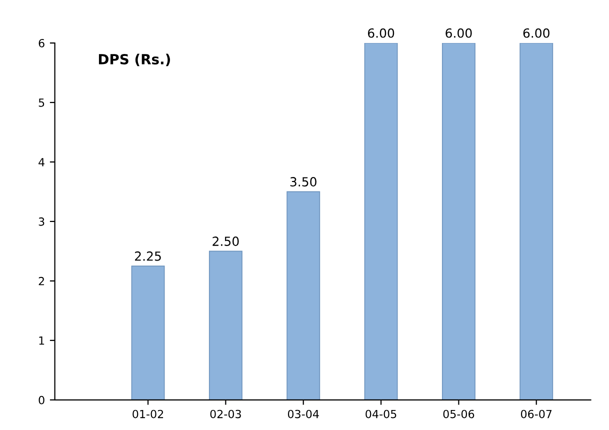 The width and height of the screenshot is (609, 430). What do you see at coordinates (148, 414) in the screenshot?
I see `x-tick-label: 01-02` at bounding box center [148, 414].